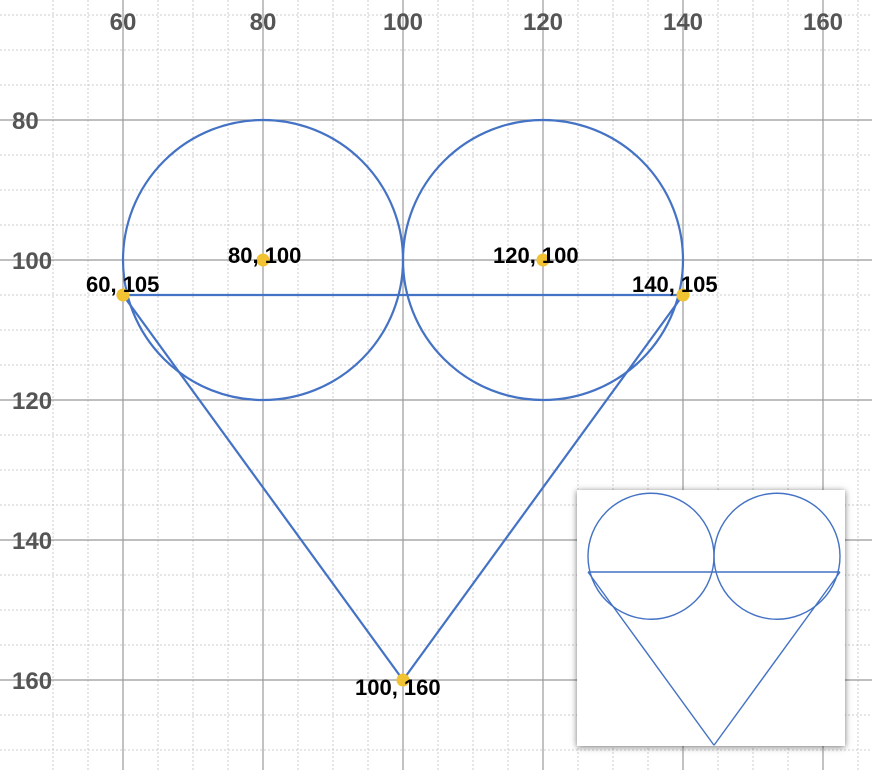 The height and width of the screenshot is (770, 872). What do you see at coordinates (543, 22) in the screenshot?
I see `x-tick-label: 120` at bounding box center [543, 22].